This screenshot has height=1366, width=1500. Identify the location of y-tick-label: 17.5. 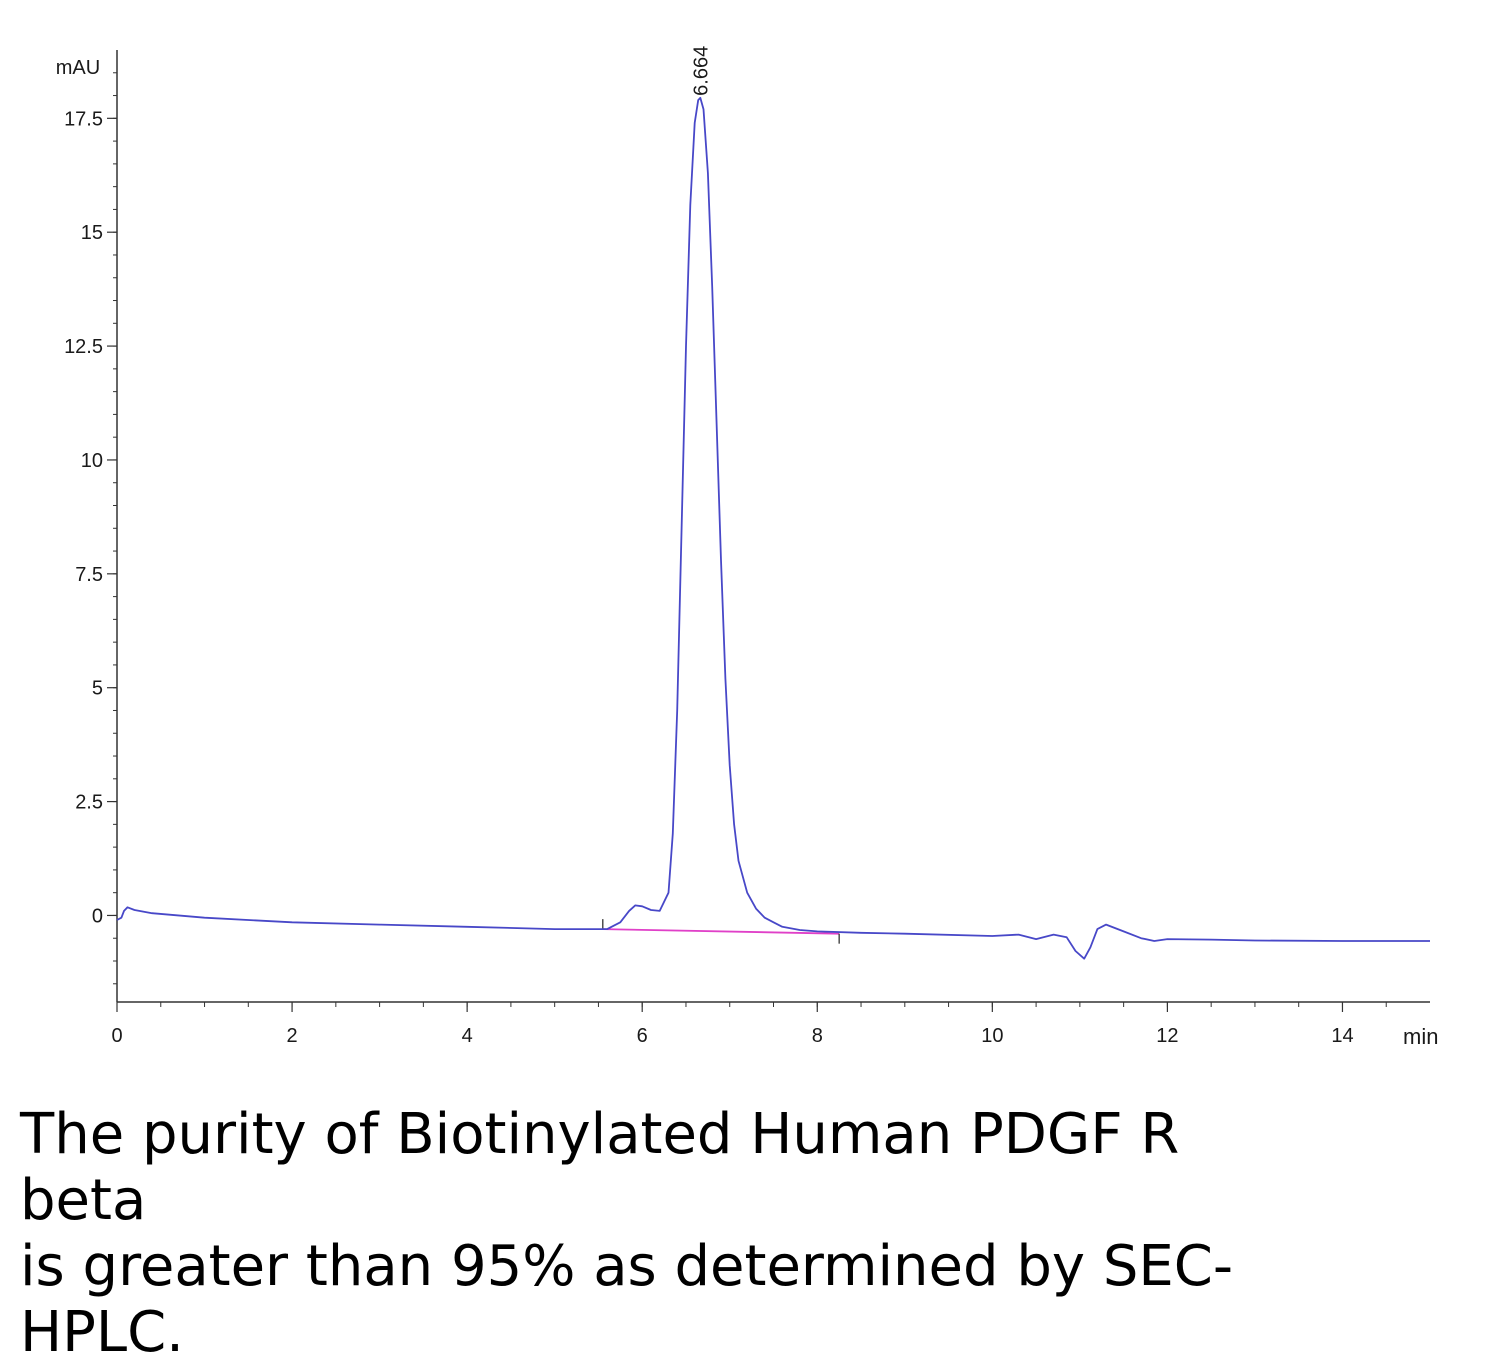
(83, 119).